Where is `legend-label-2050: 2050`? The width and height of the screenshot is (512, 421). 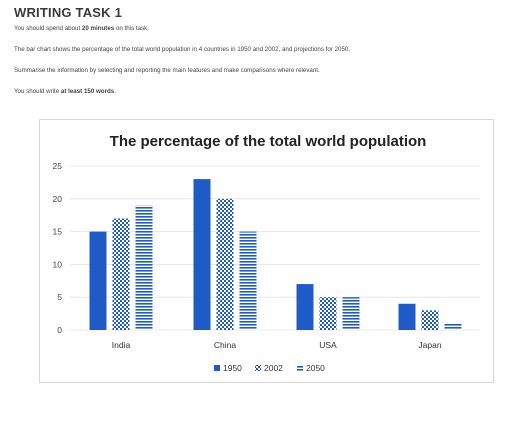 legend-label-2050: 2050 is located at coordinates (315, 368).